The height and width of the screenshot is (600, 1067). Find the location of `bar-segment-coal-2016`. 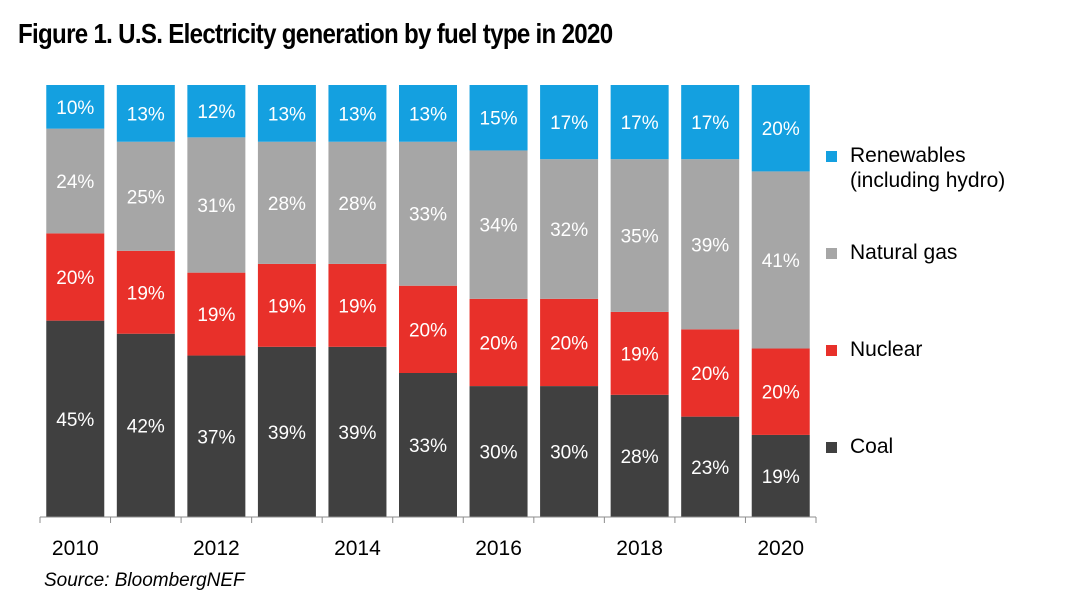

bar-segment-coal-2016 is located at coordinates (498, 451).